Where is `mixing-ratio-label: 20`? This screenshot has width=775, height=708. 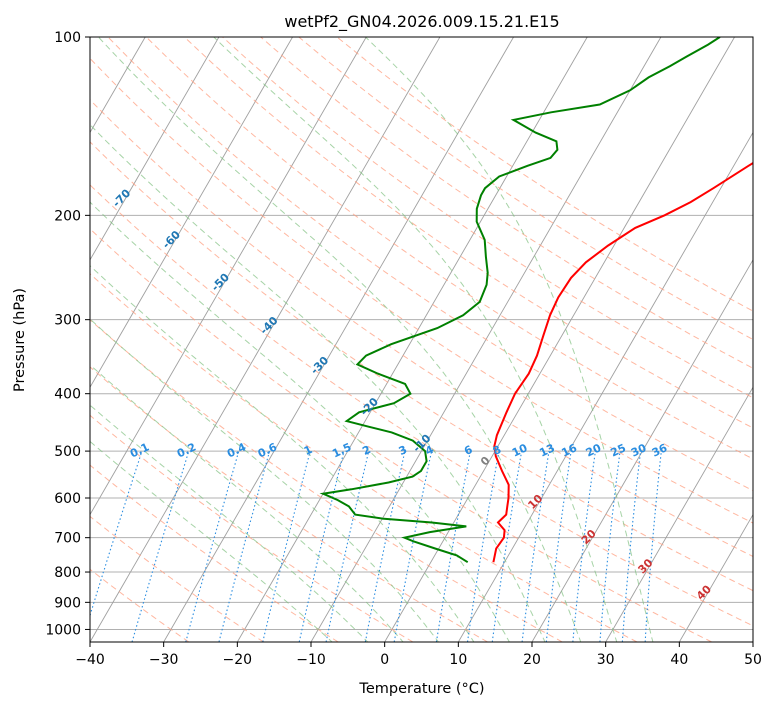
mixing-ratio-label: 20 is located at coordinates (594, 450).